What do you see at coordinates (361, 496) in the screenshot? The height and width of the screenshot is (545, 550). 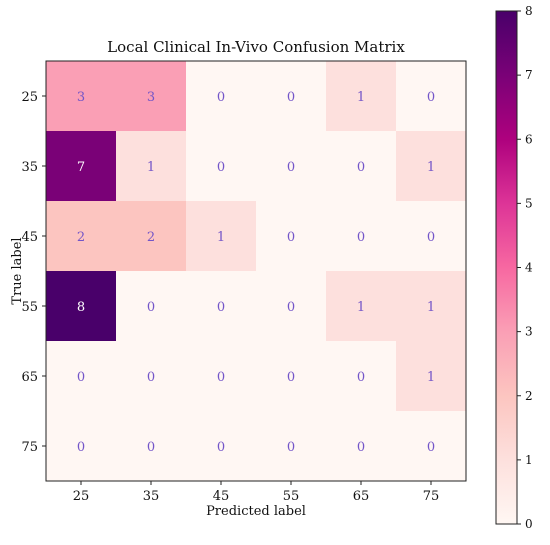 I see `x-tick-label: 65` at bounding box center [361, 496].